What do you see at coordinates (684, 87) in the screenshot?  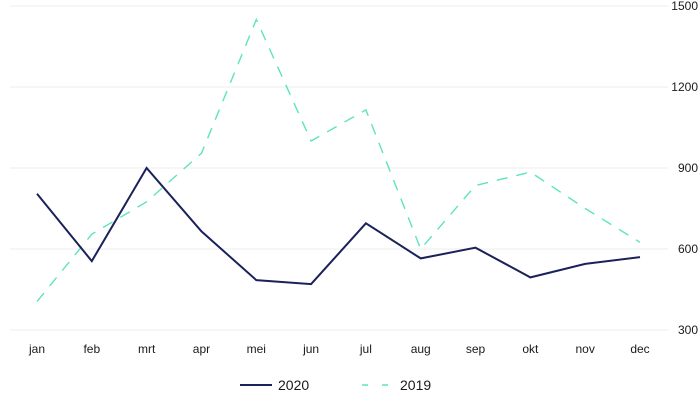 I see `y-tick-label: 1200` at bounding box center [684, 87].